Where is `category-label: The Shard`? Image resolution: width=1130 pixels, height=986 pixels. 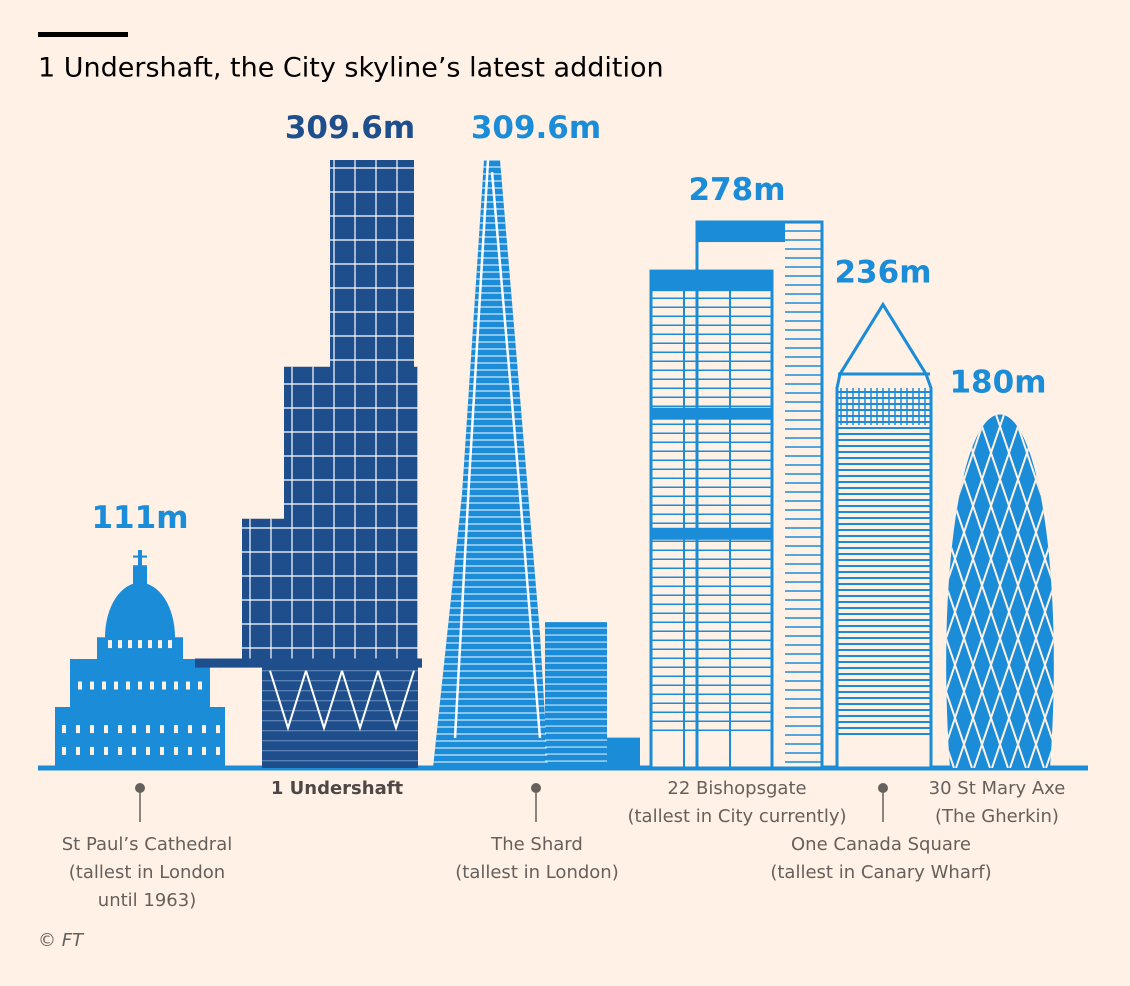 category-label: The Shard is located at coordinates (537, 844).